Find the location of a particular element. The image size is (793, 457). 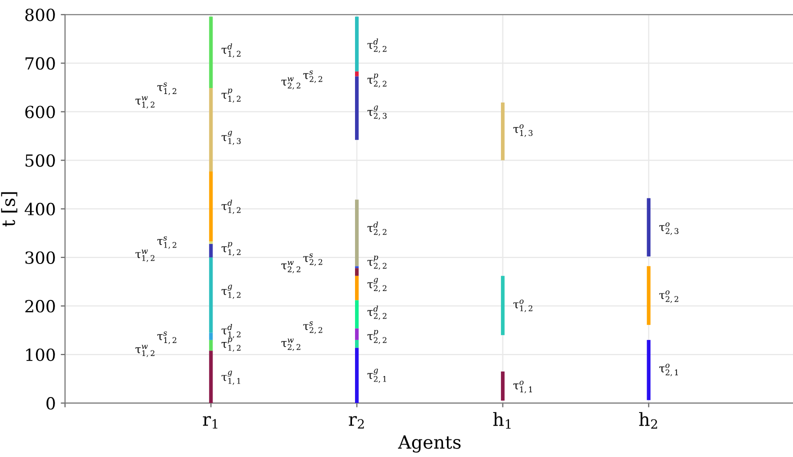

y-tick-label: 300 is located at coordinates (40, 257).